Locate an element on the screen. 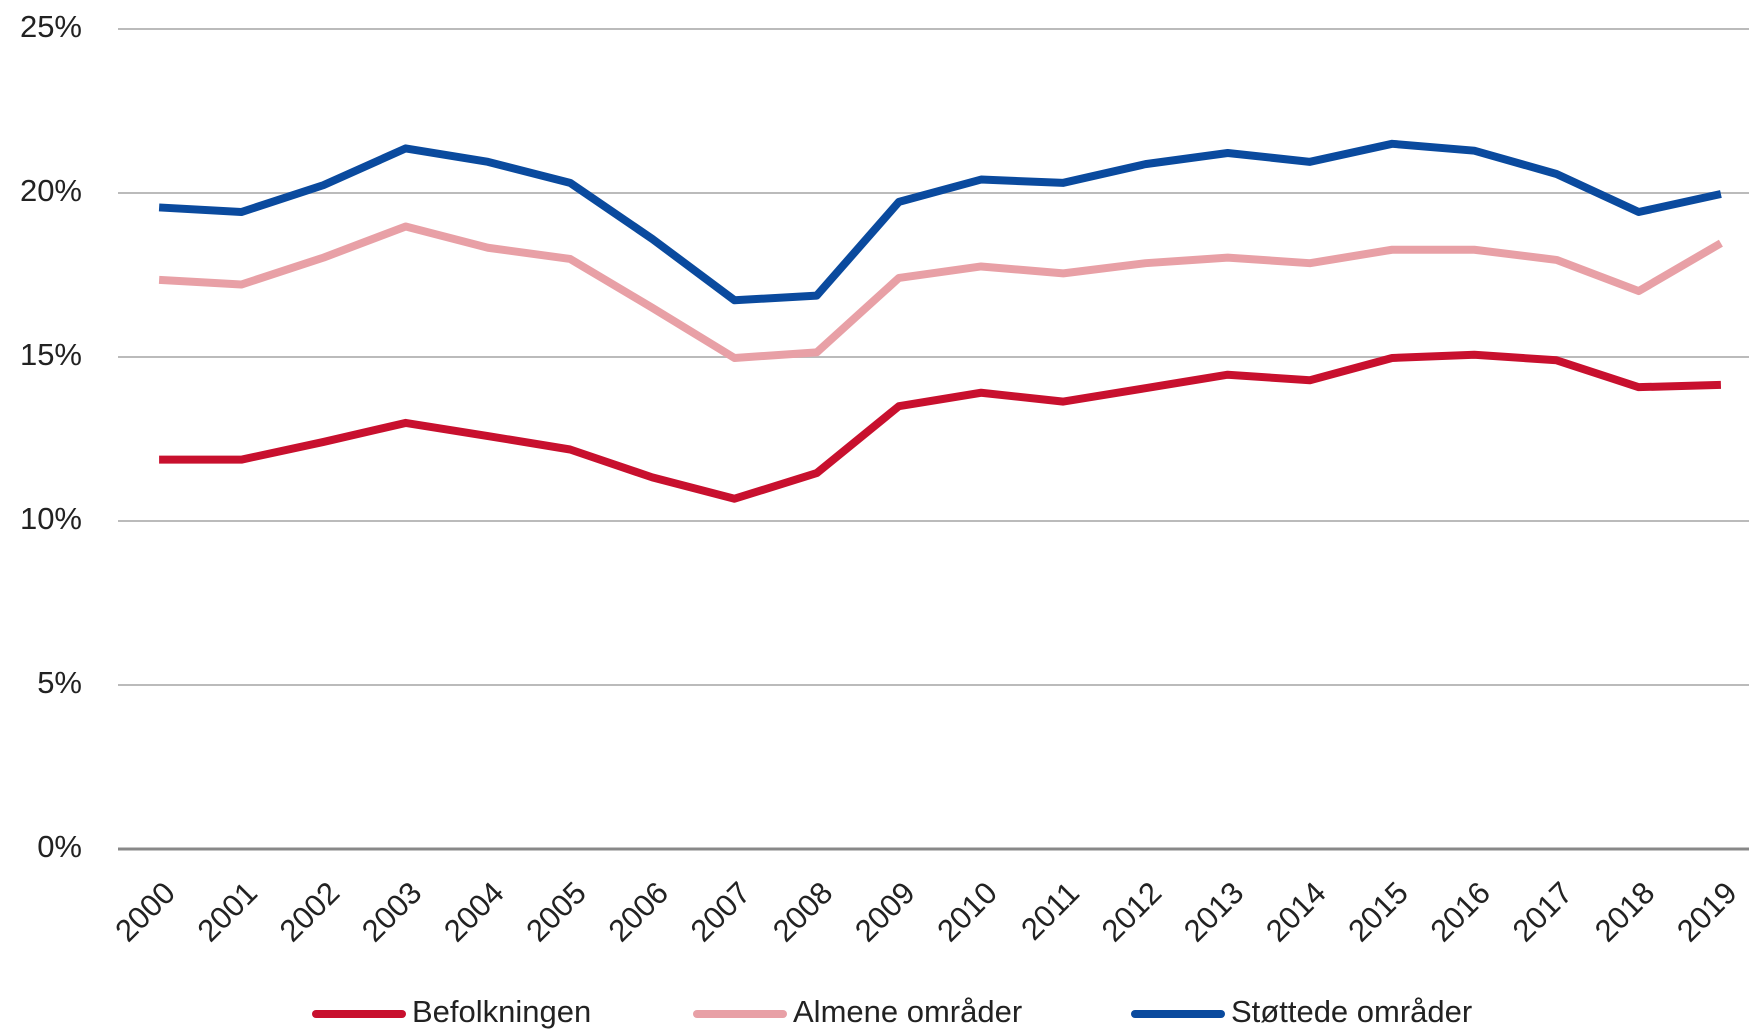  y-tick-label: 0% is located at coordinates (59, 846).